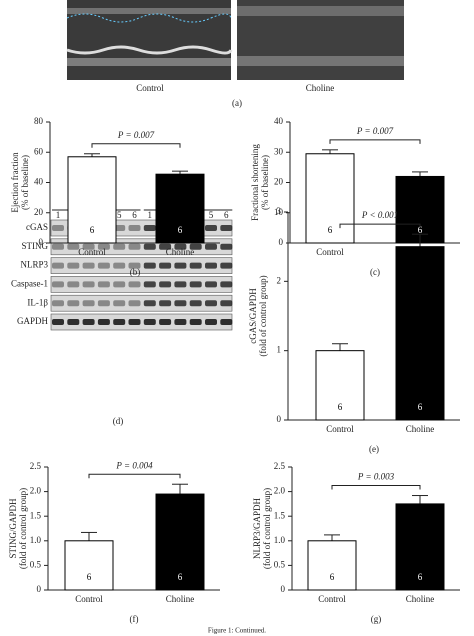 The width and height of the screenshot is (474, 636). I want to click on y-tick-label: 30, so click(279, 151).